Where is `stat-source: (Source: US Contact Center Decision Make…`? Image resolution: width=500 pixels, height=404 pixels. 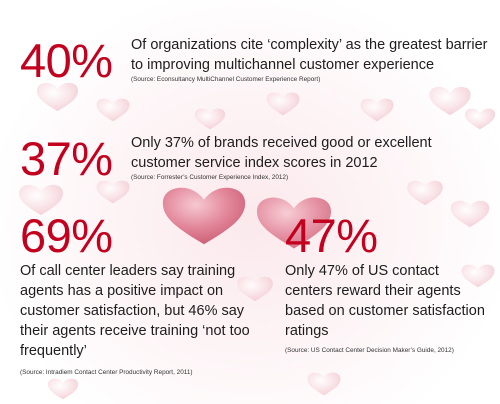 stat-source: (Source: US Contact Center Decision Make… is located at coordinates (369, 350).